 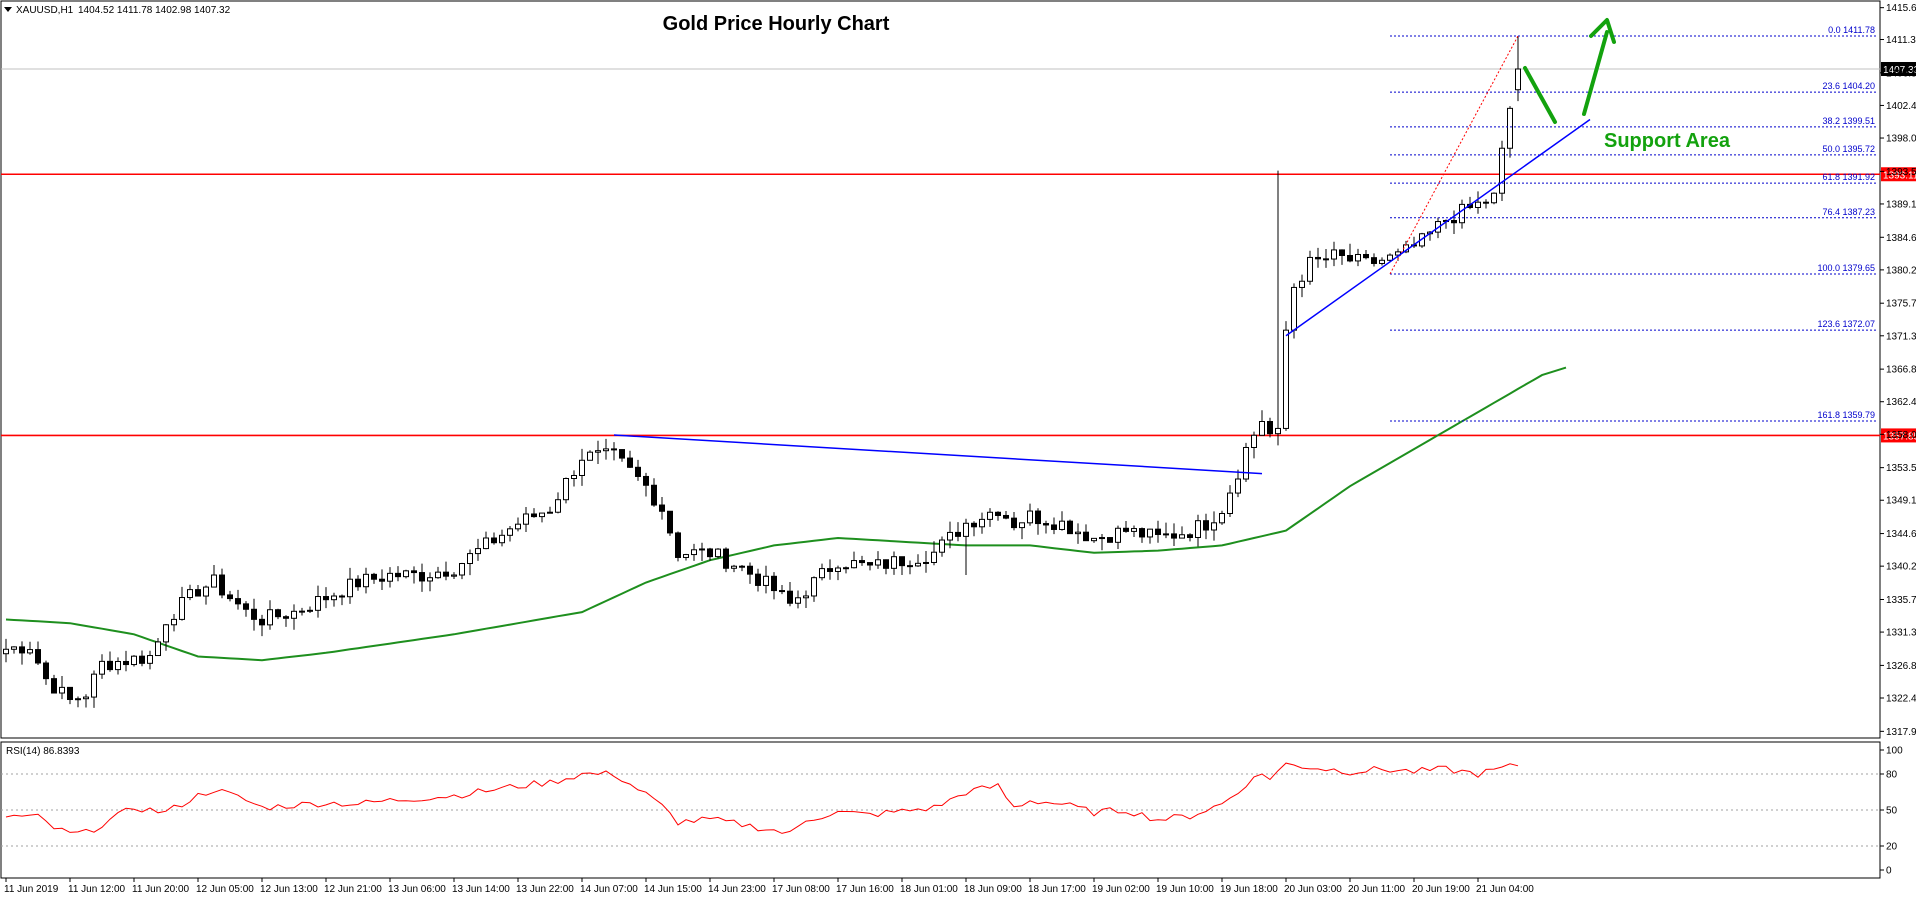 What do you see at coordinates (1901, 468) in the screenshot?
I see `price-axis-label: 1353.50` at bounding box center [1901, 468].